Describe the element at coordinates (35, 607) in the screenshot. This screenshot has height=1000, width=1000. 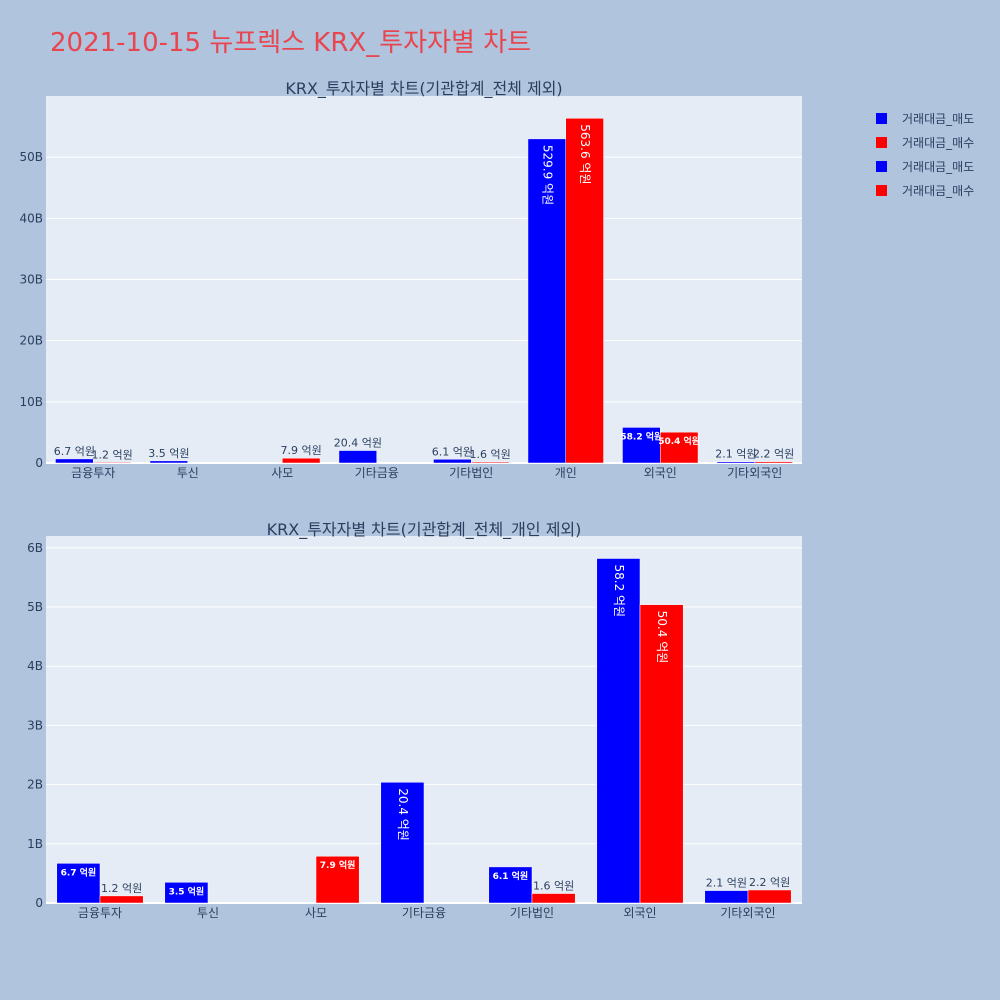
I see `y-tick-label: 5B` at that location.